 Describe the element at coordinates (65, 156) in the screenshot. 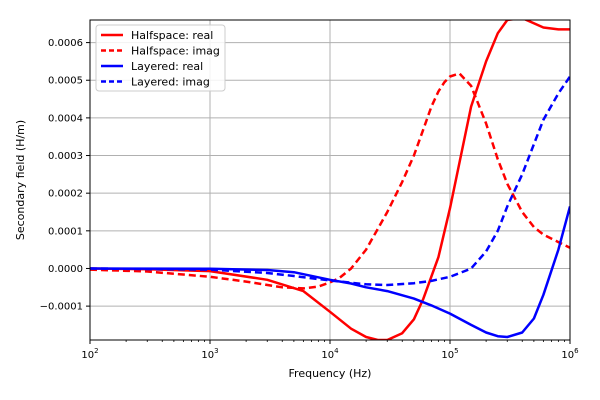

I see `y-tick-label: 0.0003` at that location.